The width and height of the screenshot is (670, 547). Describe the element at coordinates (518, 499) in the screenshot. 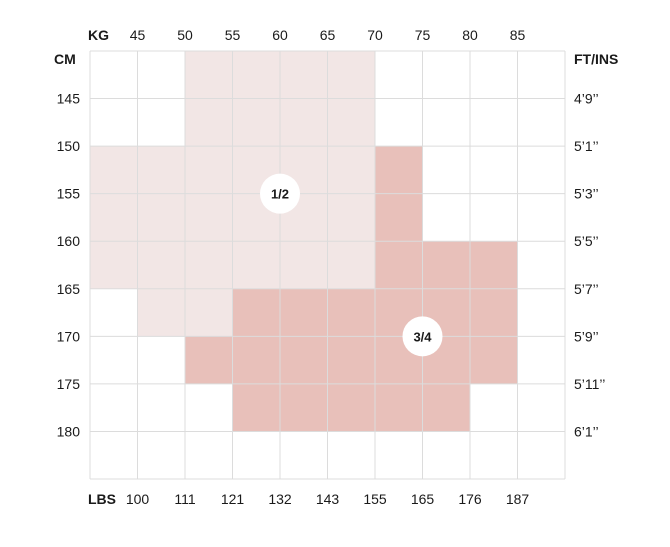

I see `x-tick-label-lbs: 187` at that location.